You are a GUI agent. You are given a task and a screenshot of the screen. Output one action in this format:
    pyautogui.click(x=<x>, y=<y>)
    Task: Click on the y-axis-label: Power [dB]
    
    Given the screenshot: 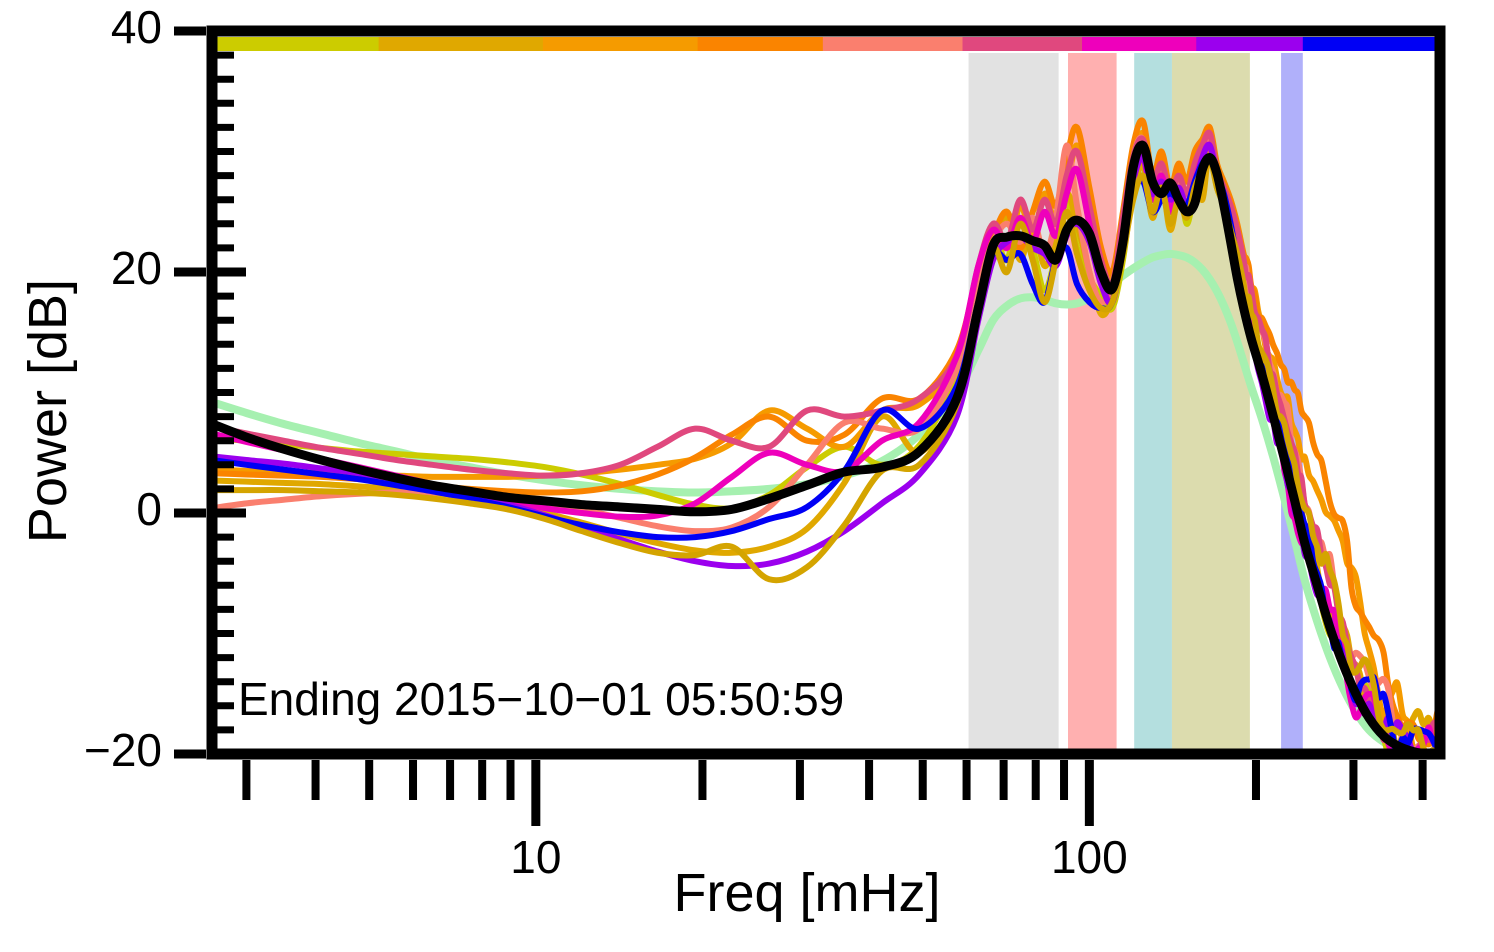 What is the action you would take?
    pyautogui.click(x=48, y=411)
    